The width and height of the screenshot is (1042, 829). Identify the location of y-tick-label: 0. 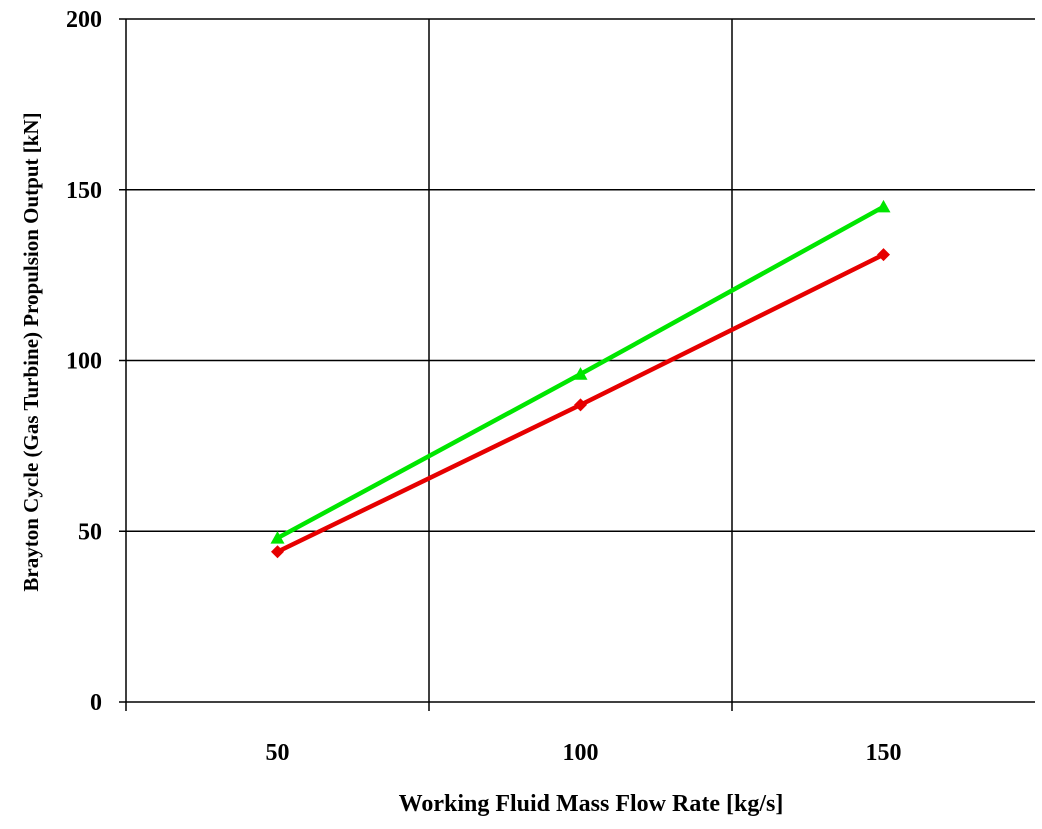
(96, 703).